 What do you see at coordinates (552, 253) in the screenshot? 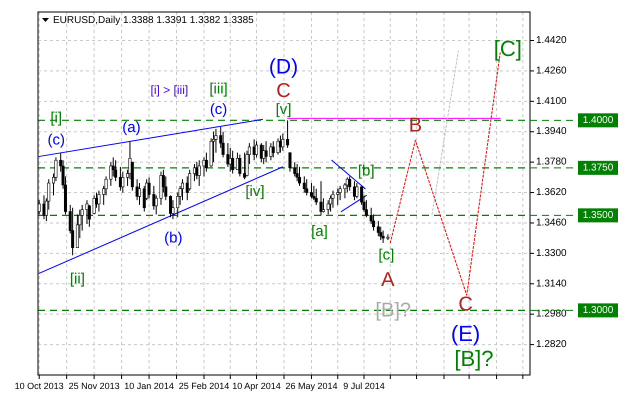
I see `y-tick-label: 1.3300` at bounding box center [552, 253].